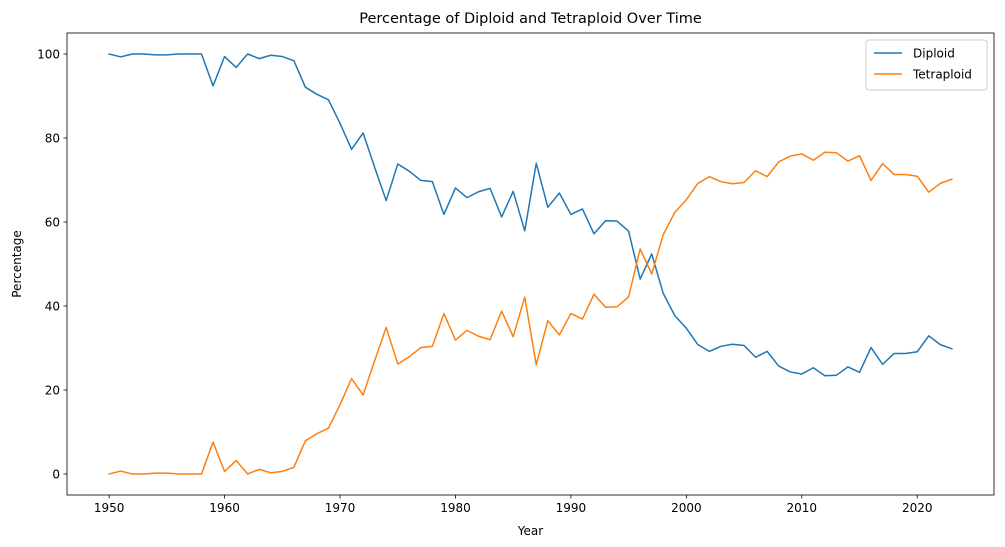 This screenshot has width=1005, height=547. What do you see at coordinates (917, 508) in the screenshot?
I see `x-tick-label: 2020` at bounding box center [917, 508].